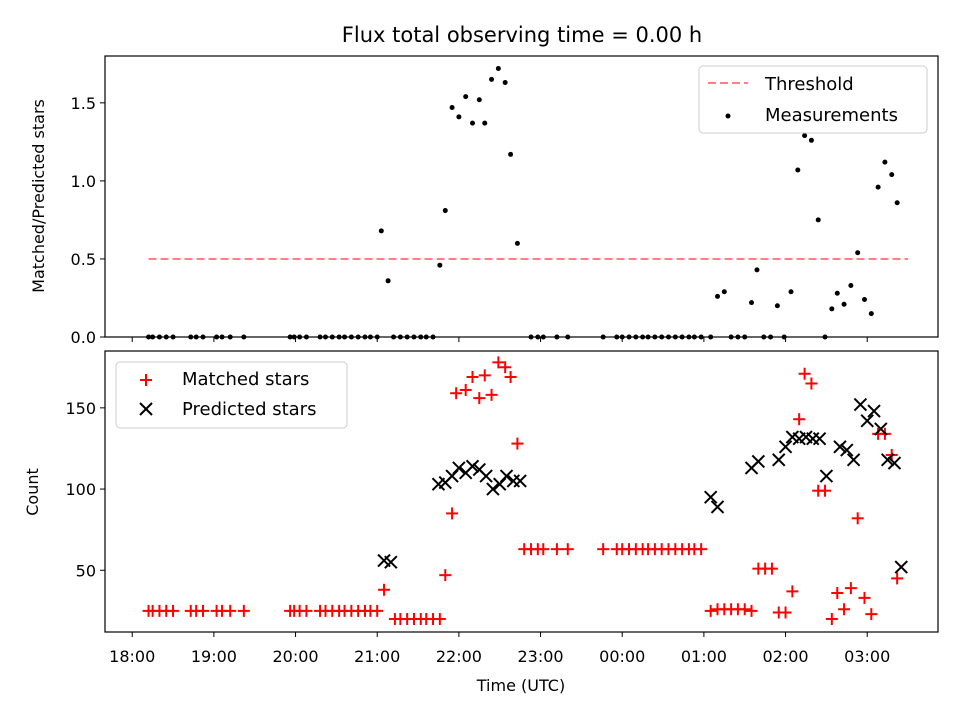 The width and height of the screenshot is (960, 720). What do you see at coordinates (83, 337) in the screenshot?
I see `top-ytick-label: 0.0` at bounding box center [83, 337].